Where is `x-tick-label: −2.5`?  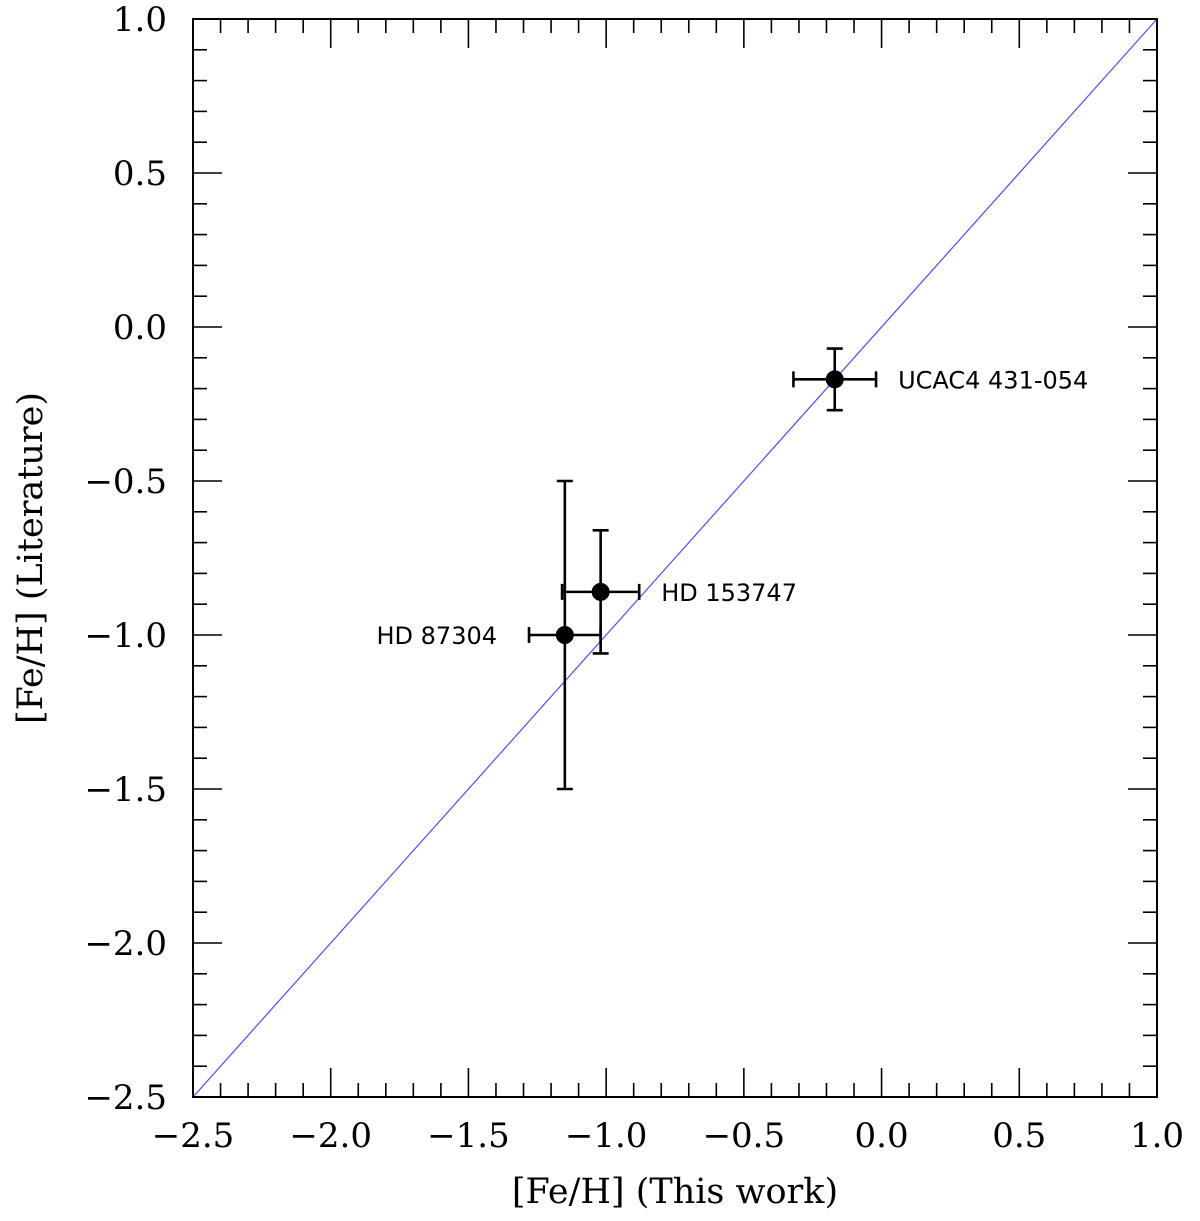 x-tick-label: −2.5 is located at coordinates (193, 1136).